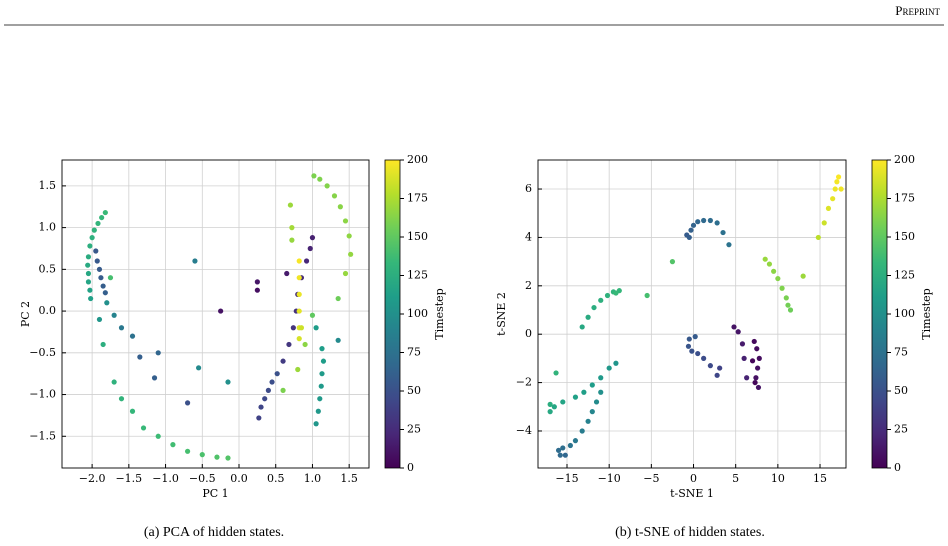 The height and width of the screenshot is (546, 948). I want to click on y-tick-label: 0.5, so click(48, 268).